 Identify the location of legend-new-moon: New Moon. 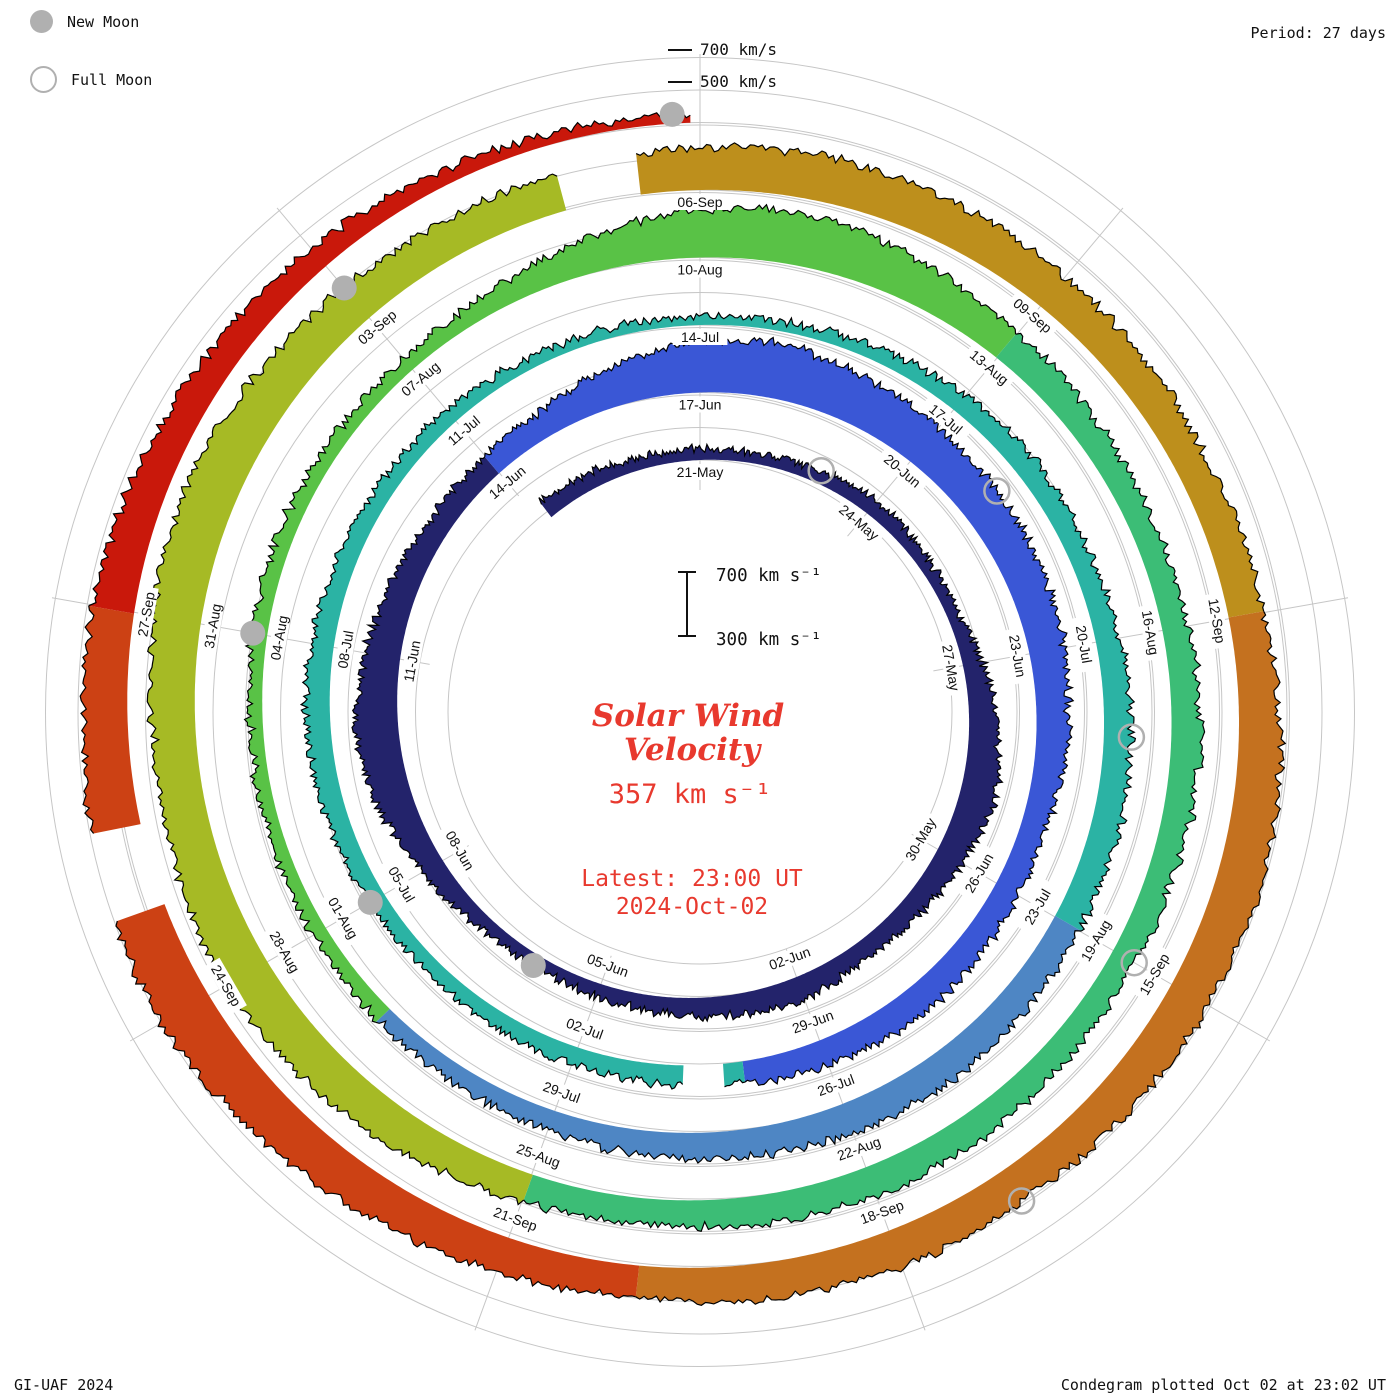
(84, 21).